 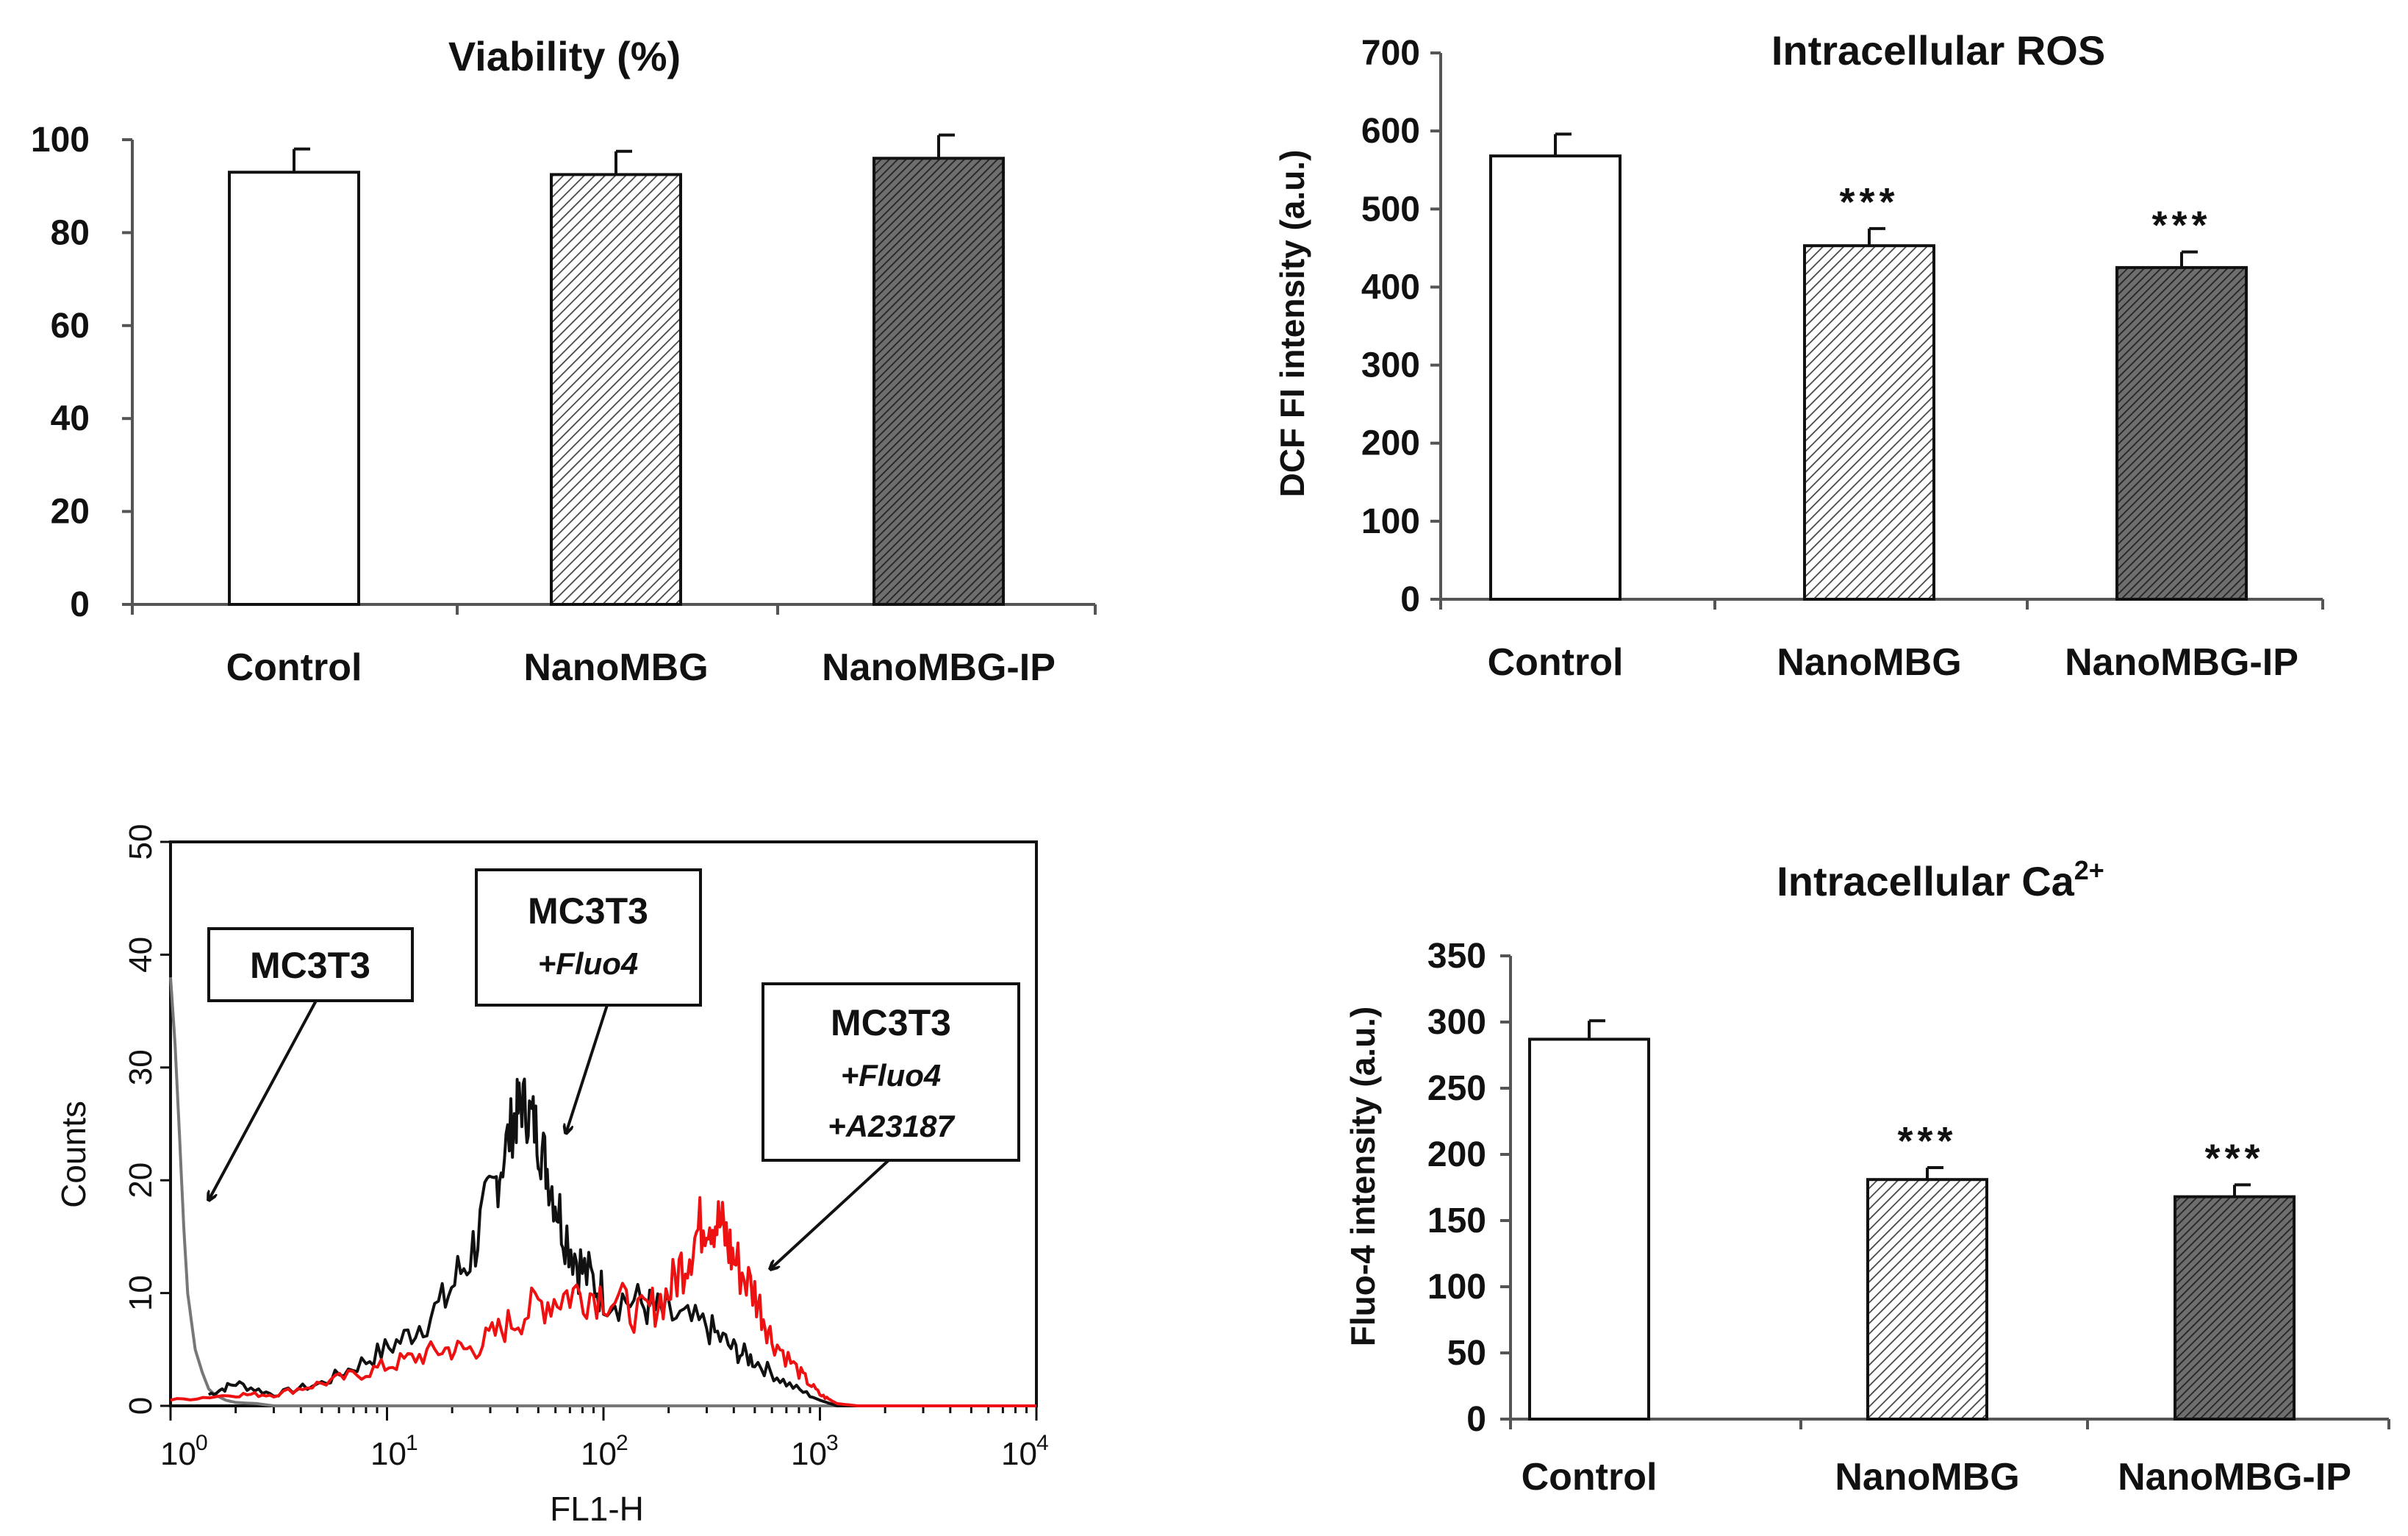 I want to click on calcium-title: Intracellular Ca2+, so click(x=1940, y=880).